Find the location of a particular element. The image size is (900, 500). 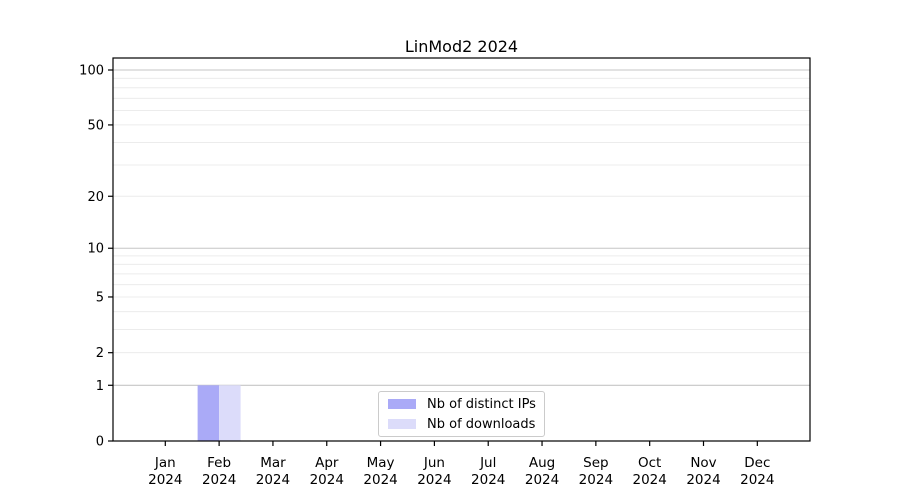

y-tick-label-2: 2 is located at coordinates (100, 353).